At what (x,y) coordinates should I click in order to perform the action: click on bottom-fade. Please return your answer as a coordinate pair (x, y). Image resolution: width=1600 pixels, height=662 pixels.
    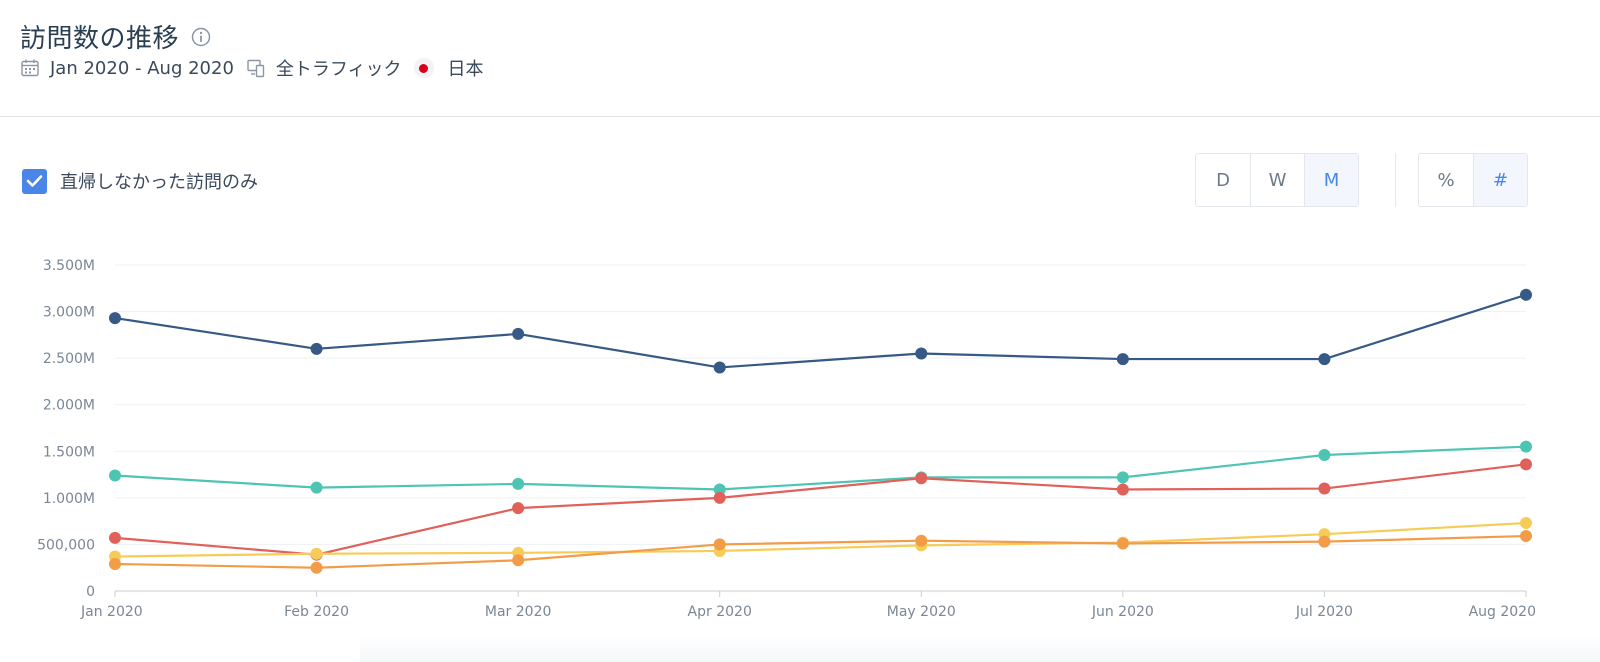
    Looking at the image, I should click on (980, 649).